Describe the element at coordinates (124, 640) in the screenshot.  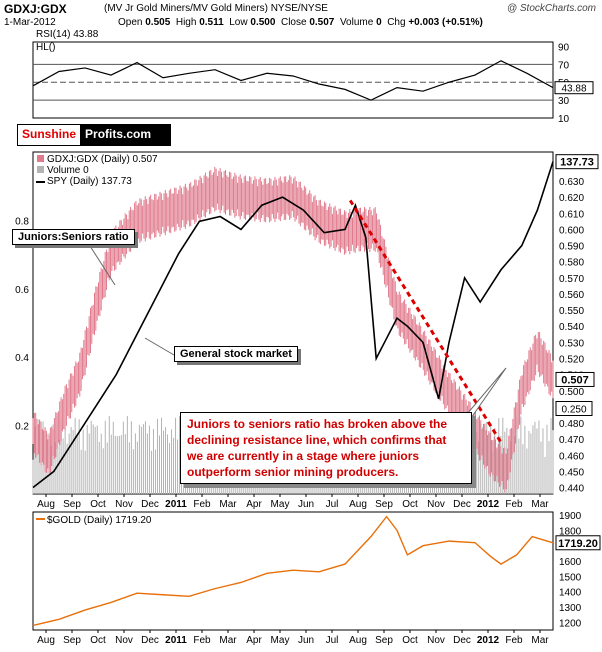
I see `gold-x-tick: Nov` at that location.